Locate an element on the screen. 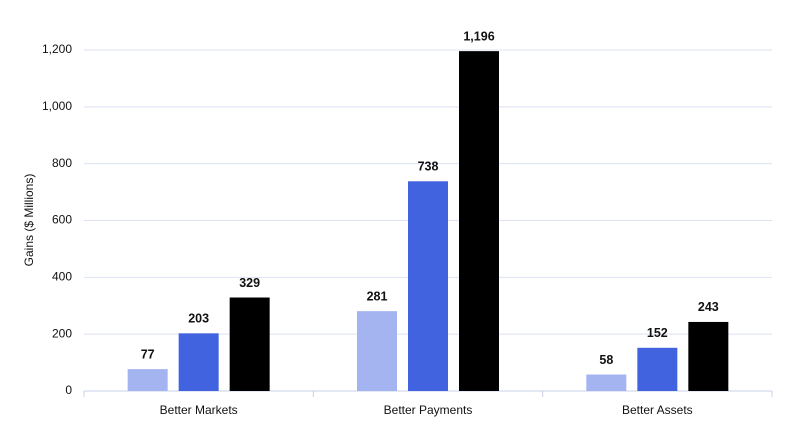  y-tick-label: 1,200 is located at coordinates (57, 49).